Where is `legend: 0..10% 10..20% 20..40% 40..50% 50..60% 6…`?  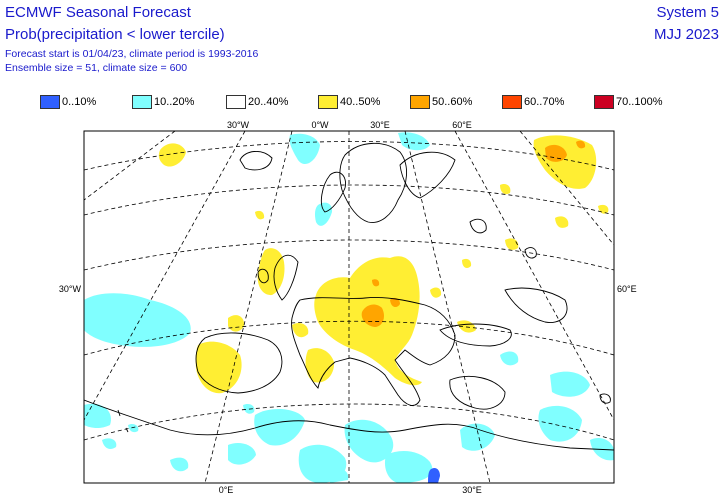
legend: 0..10% 10..20% 20..40% 40..50% 50..60% 6… is located at coordinates (362, 103).